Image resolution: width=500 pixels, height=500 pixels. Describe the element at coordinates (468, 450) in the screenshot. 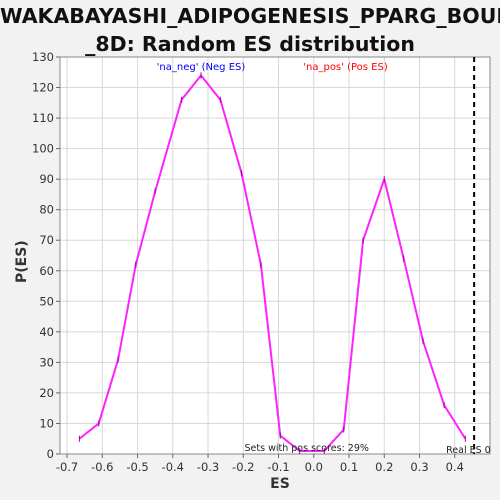

I see `real-es-label: Real ES 0` at that location.